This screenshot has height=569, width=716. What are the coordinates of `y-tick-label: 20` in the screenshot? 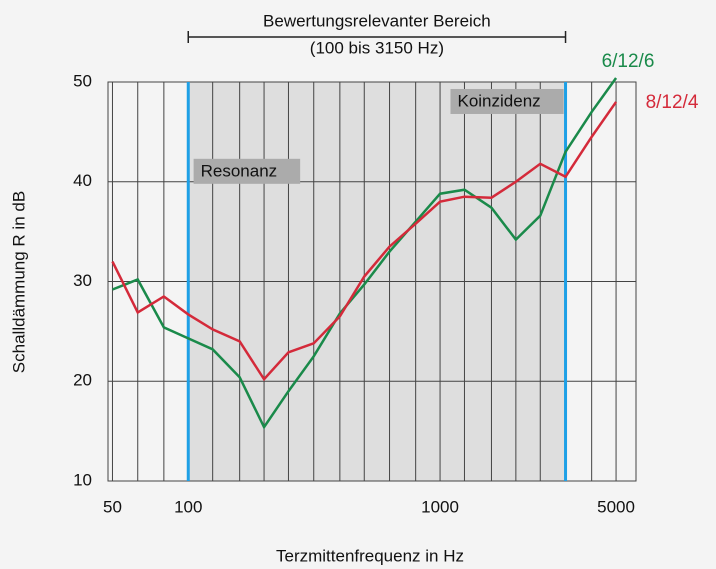 It's located at (82, 380).